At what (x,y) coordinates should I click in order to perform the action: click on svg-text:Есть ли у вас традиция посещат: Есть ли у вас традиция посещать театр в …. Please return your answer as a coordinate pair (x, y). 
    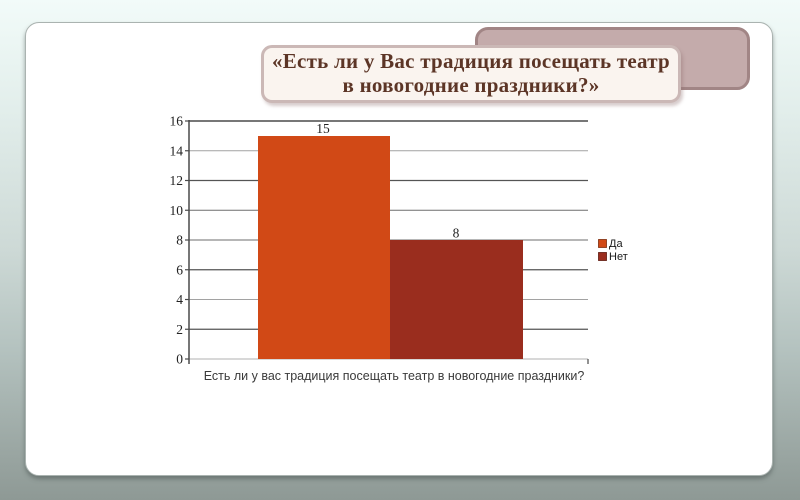
    Looking at the image, I should click on (394, 376).